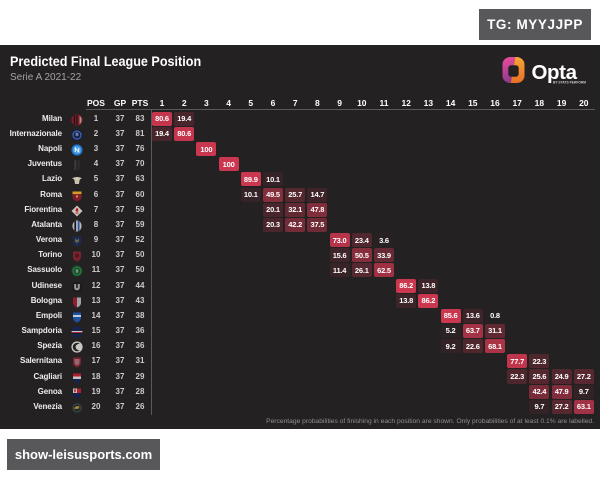 The width and height of the screenshot is (600, 480). I want to click on svg-text: Opta, so click(555, 72).